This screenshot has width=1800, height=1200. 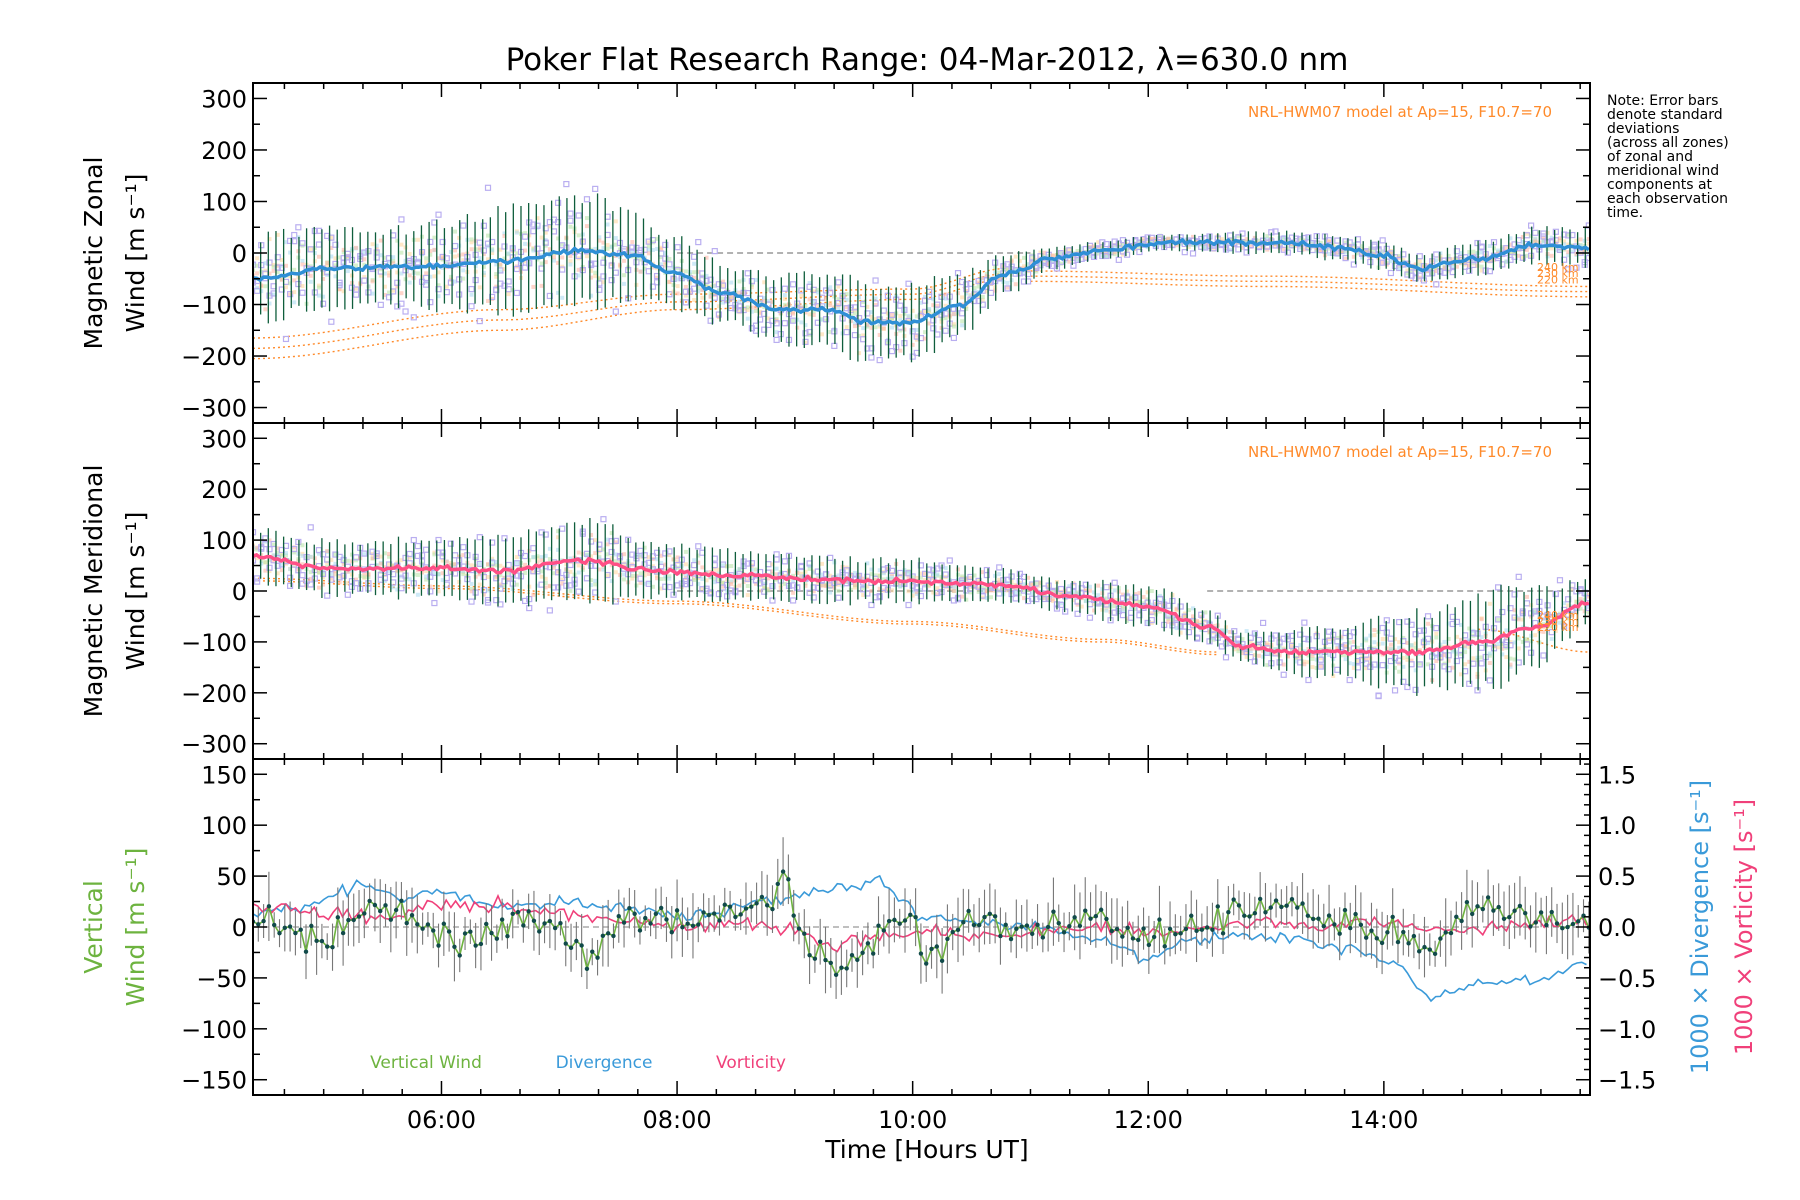 I want to click on vorticity-line, so click(x=920, y=923).